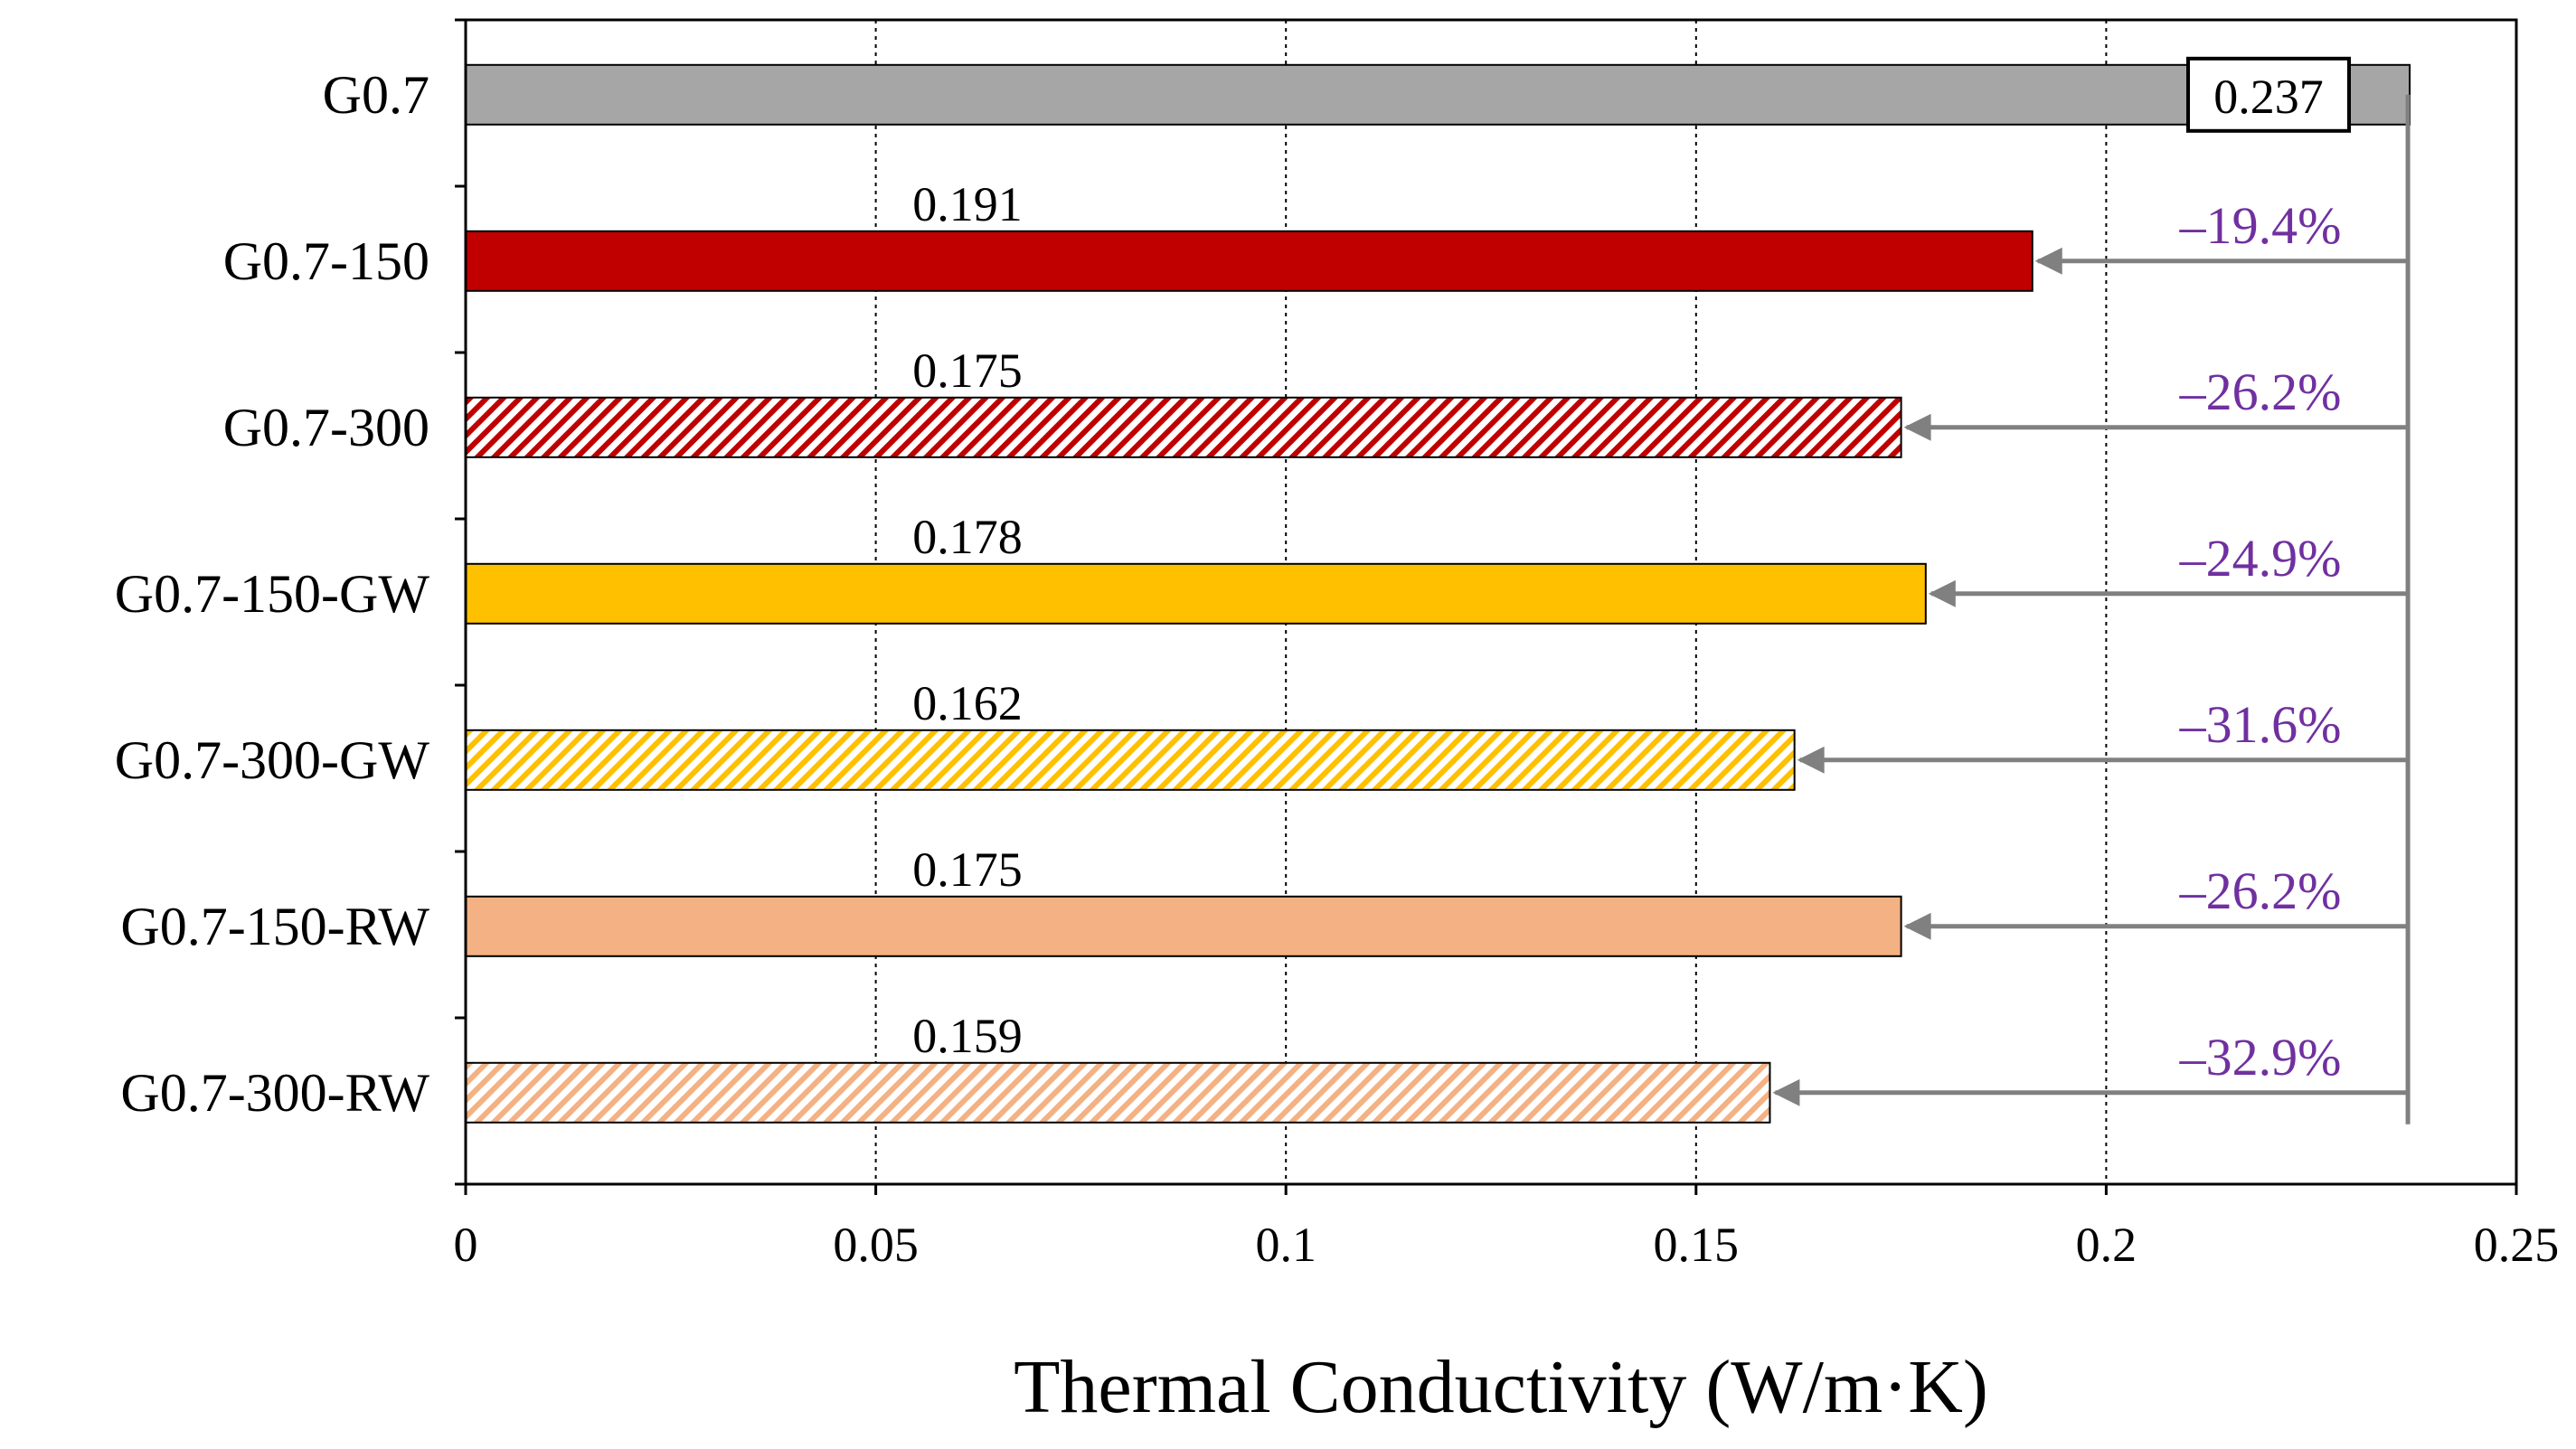  What do you see at coordinates (274, 926) in the screenshot?
I see `category-label: G0.7-150-RW` at bounding box center [274, 926].